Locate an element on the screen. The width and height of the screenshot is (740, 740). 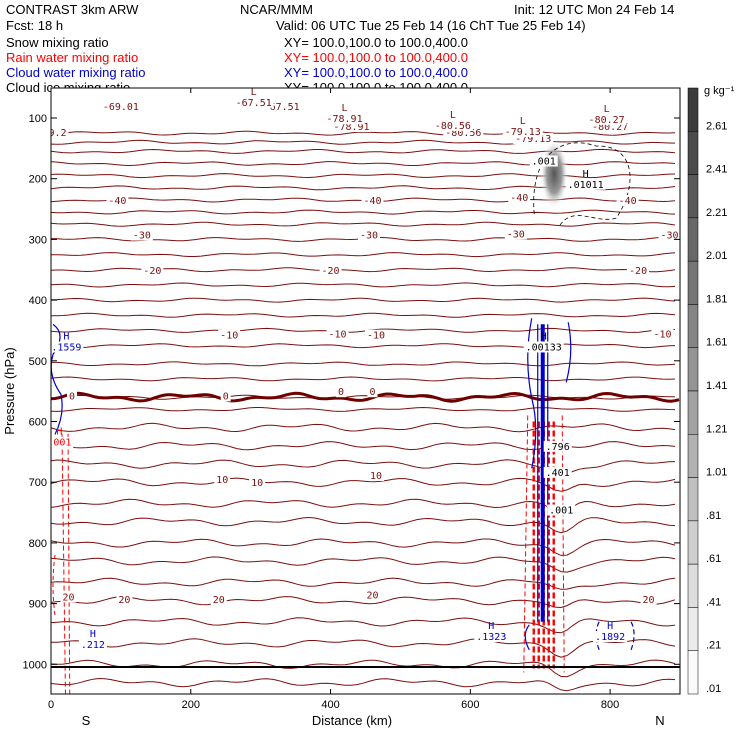
snow-label: .796 is located at coordinates (558, 447).